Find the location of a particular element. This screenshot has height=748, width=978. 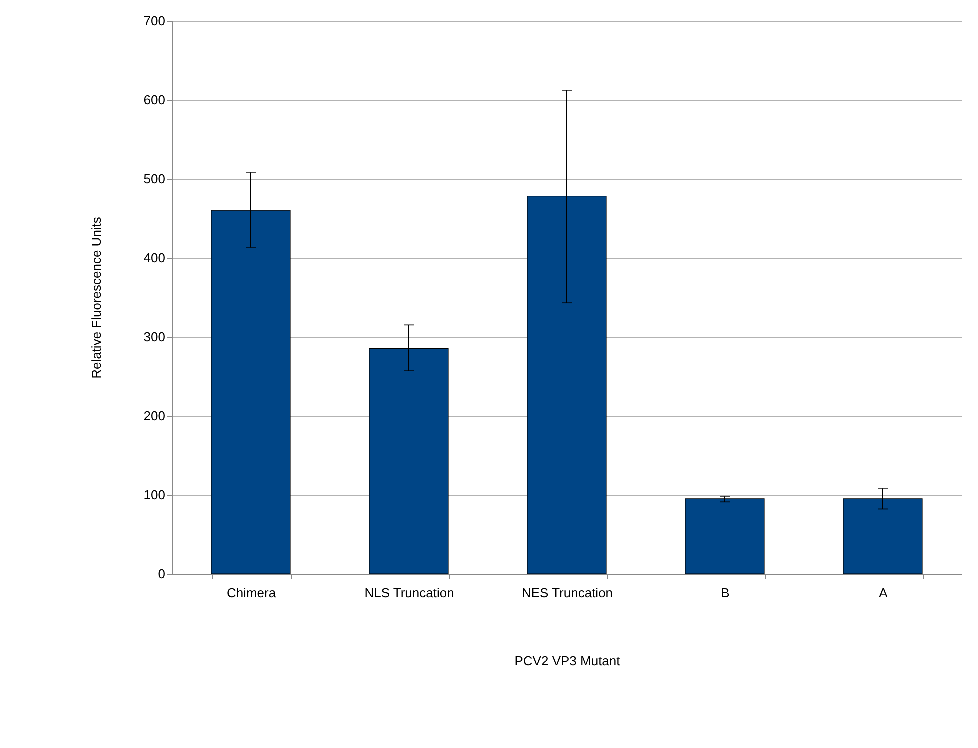

y-tick-label: 300 is located at coordinates (155, 337).